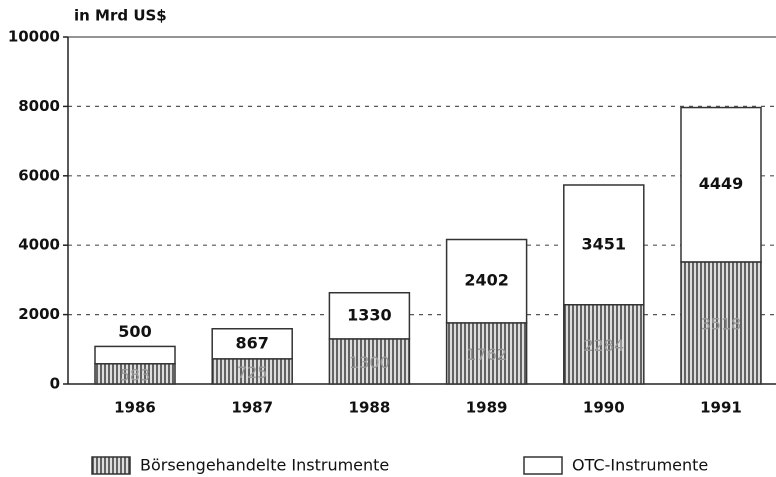 Image resolution: width=776 pixels, height=477 pixels. I want to click on x-tick-label: 1987, so click(252, 408).